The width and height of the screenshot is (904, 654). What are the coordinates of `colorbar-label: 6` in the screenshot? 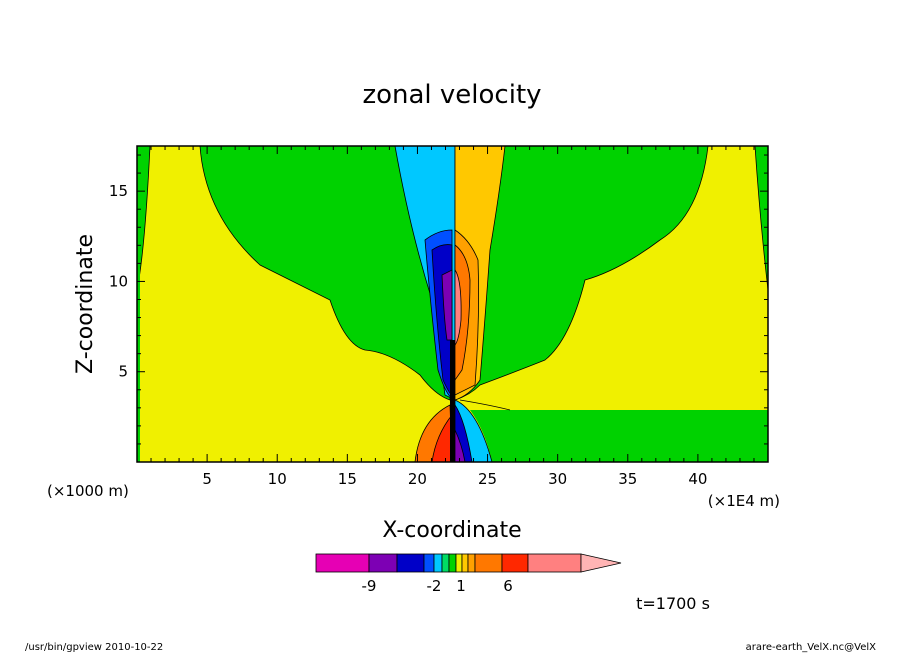 It's located at (508, 586).